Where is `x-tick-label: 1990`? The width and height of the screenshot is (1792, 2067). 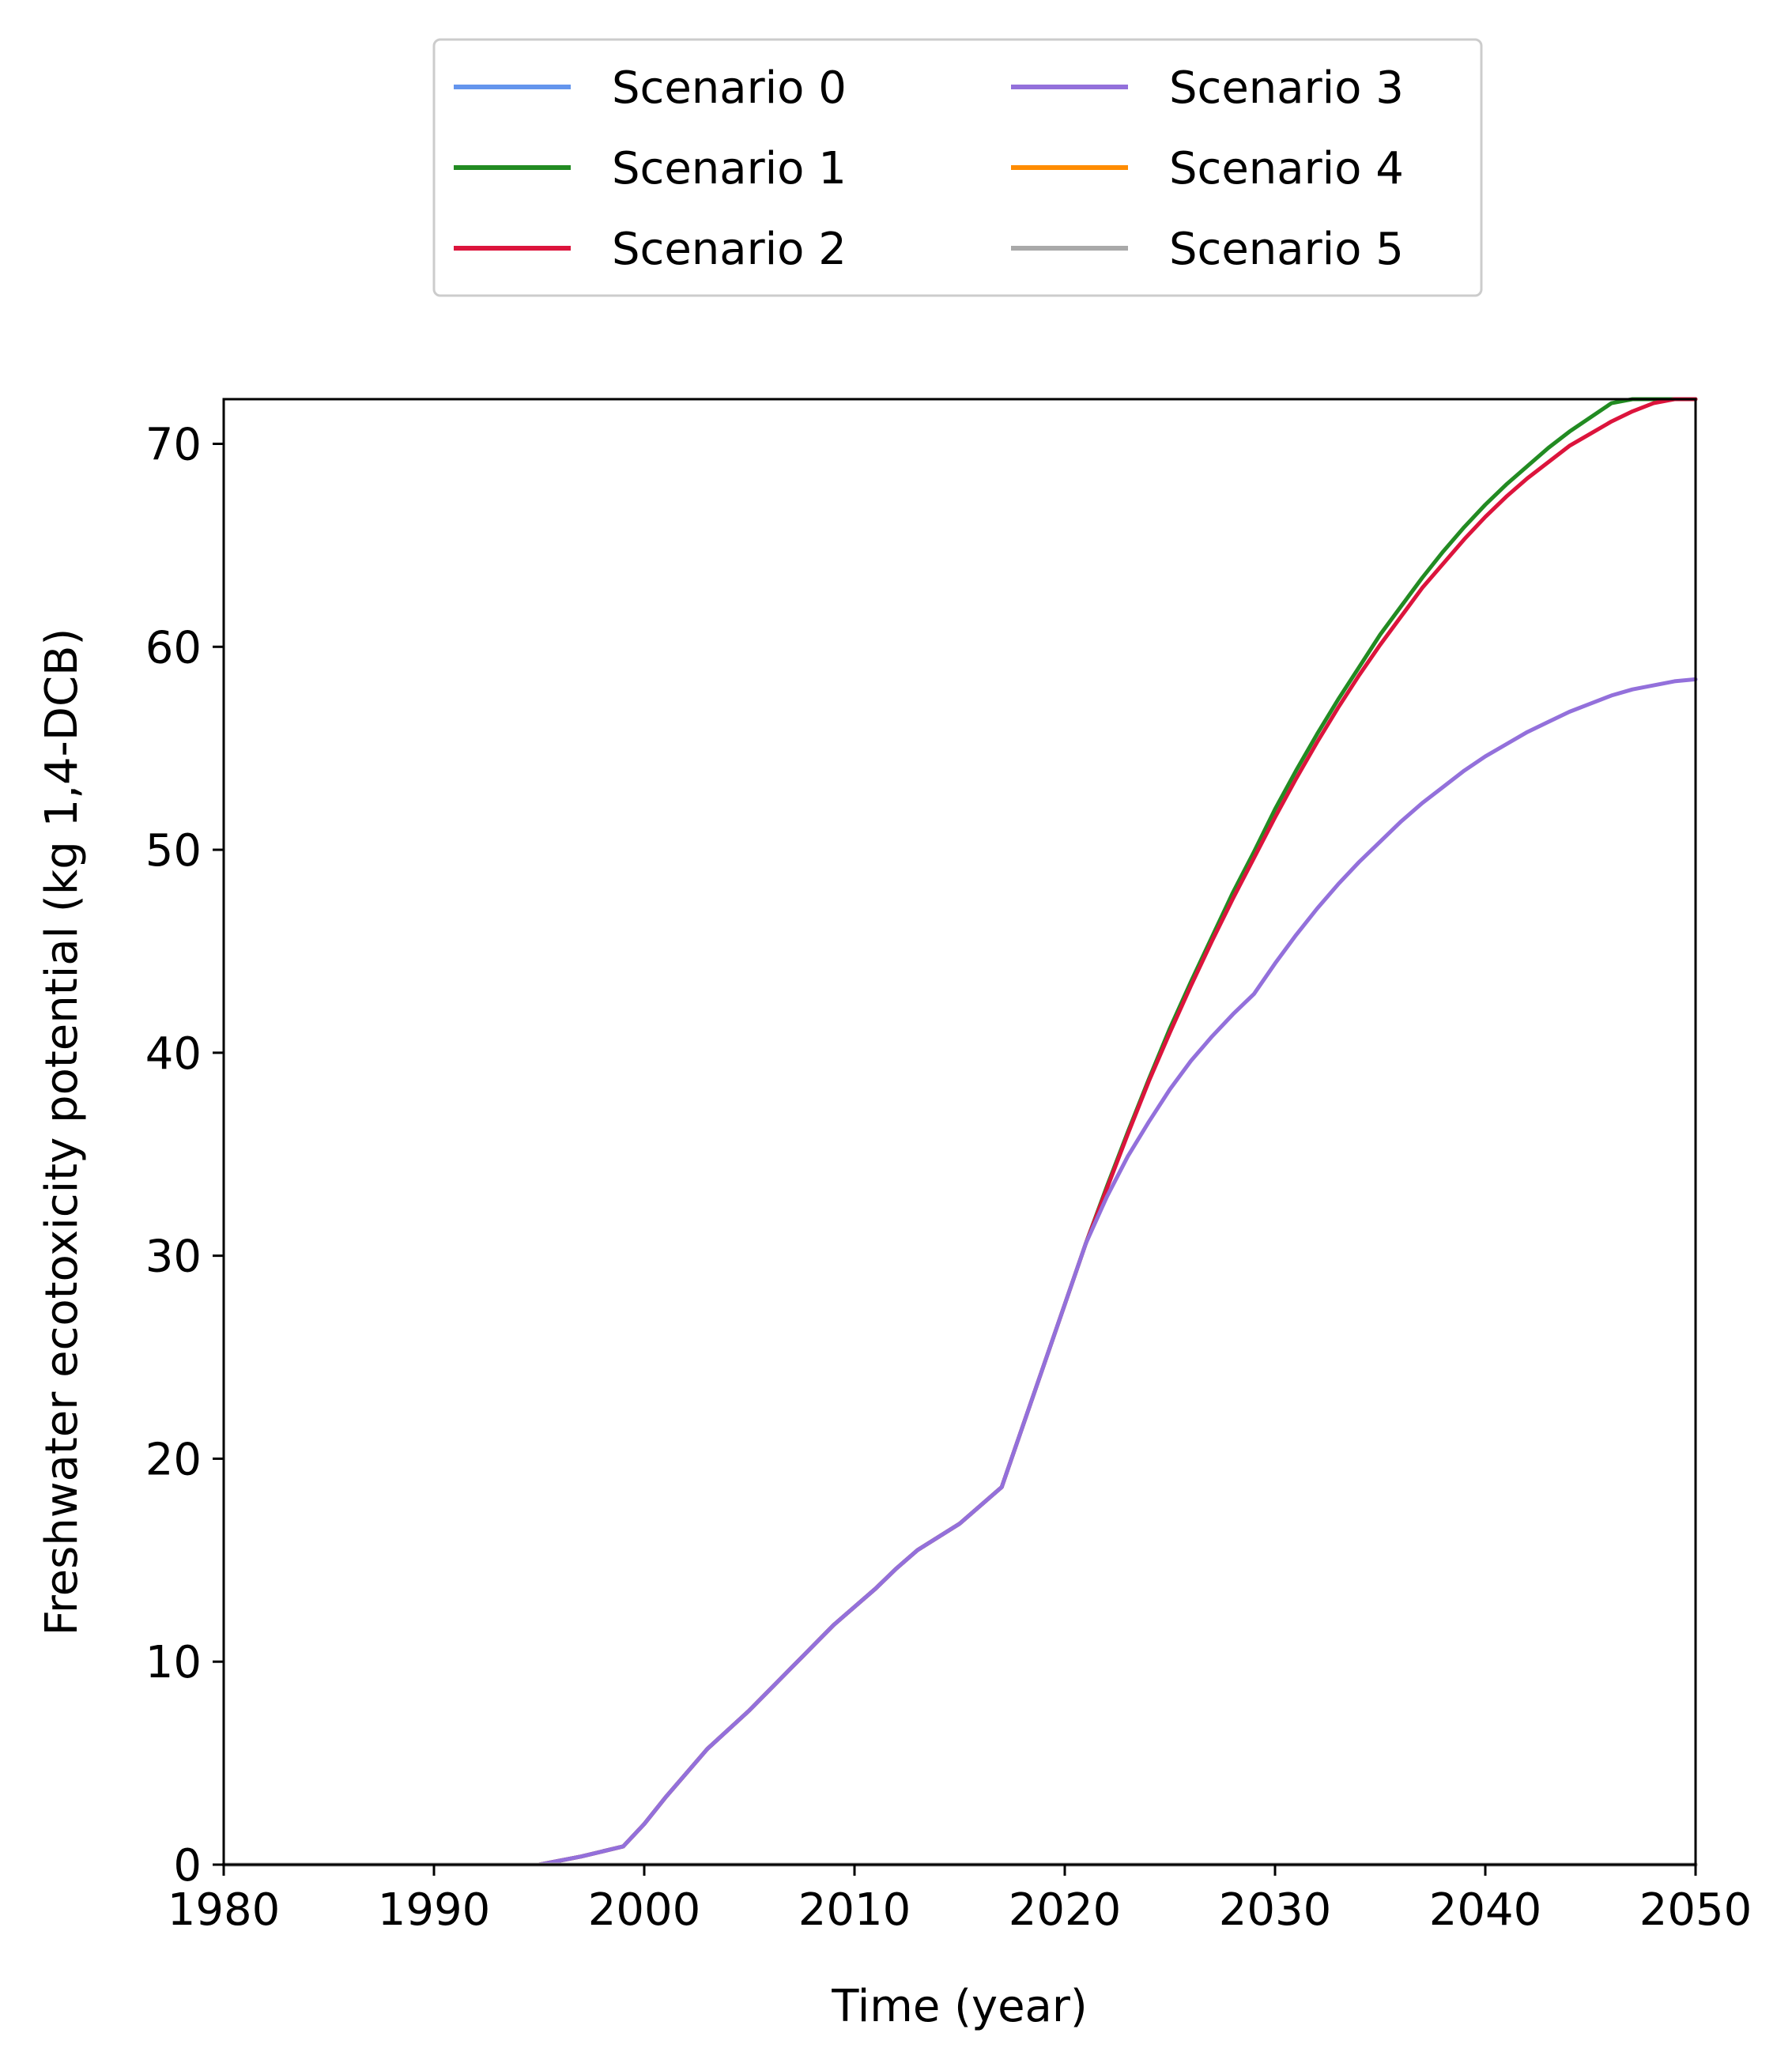
x-tick-label: 1990 is located at coordinates (434, 1910).